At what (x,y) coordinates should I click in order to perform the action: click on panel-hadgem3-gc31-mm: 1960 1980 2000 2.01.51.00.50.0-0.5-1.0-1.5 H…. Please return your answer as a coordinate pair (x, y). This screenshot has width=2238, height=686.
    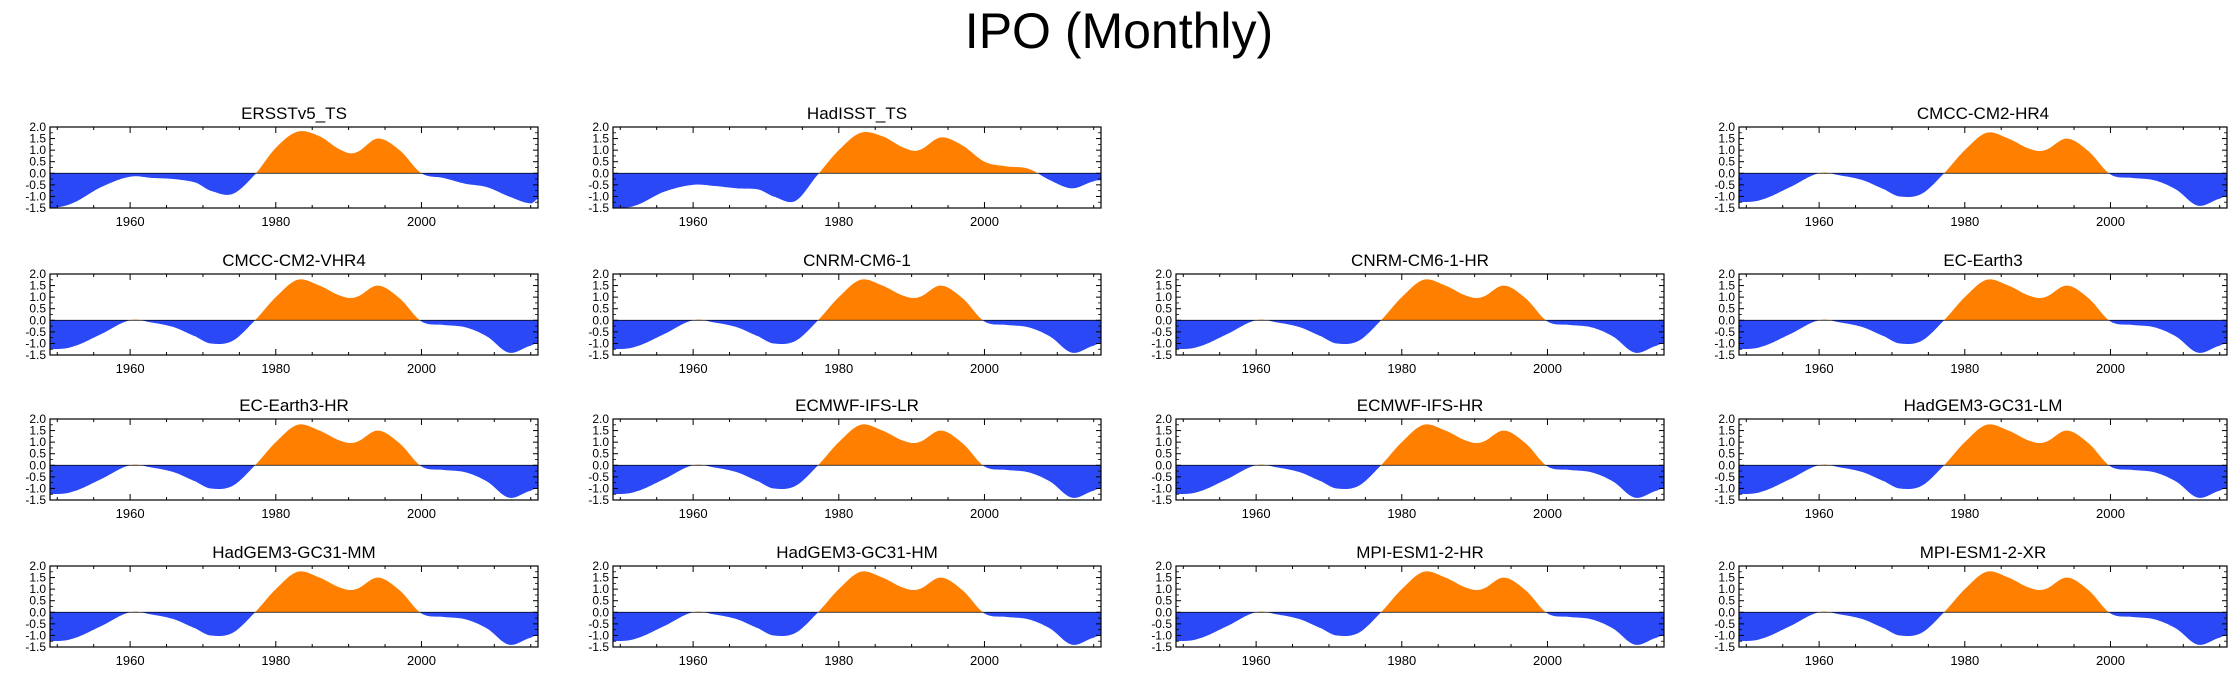
    Looking at the image, I should click on (282, 605).